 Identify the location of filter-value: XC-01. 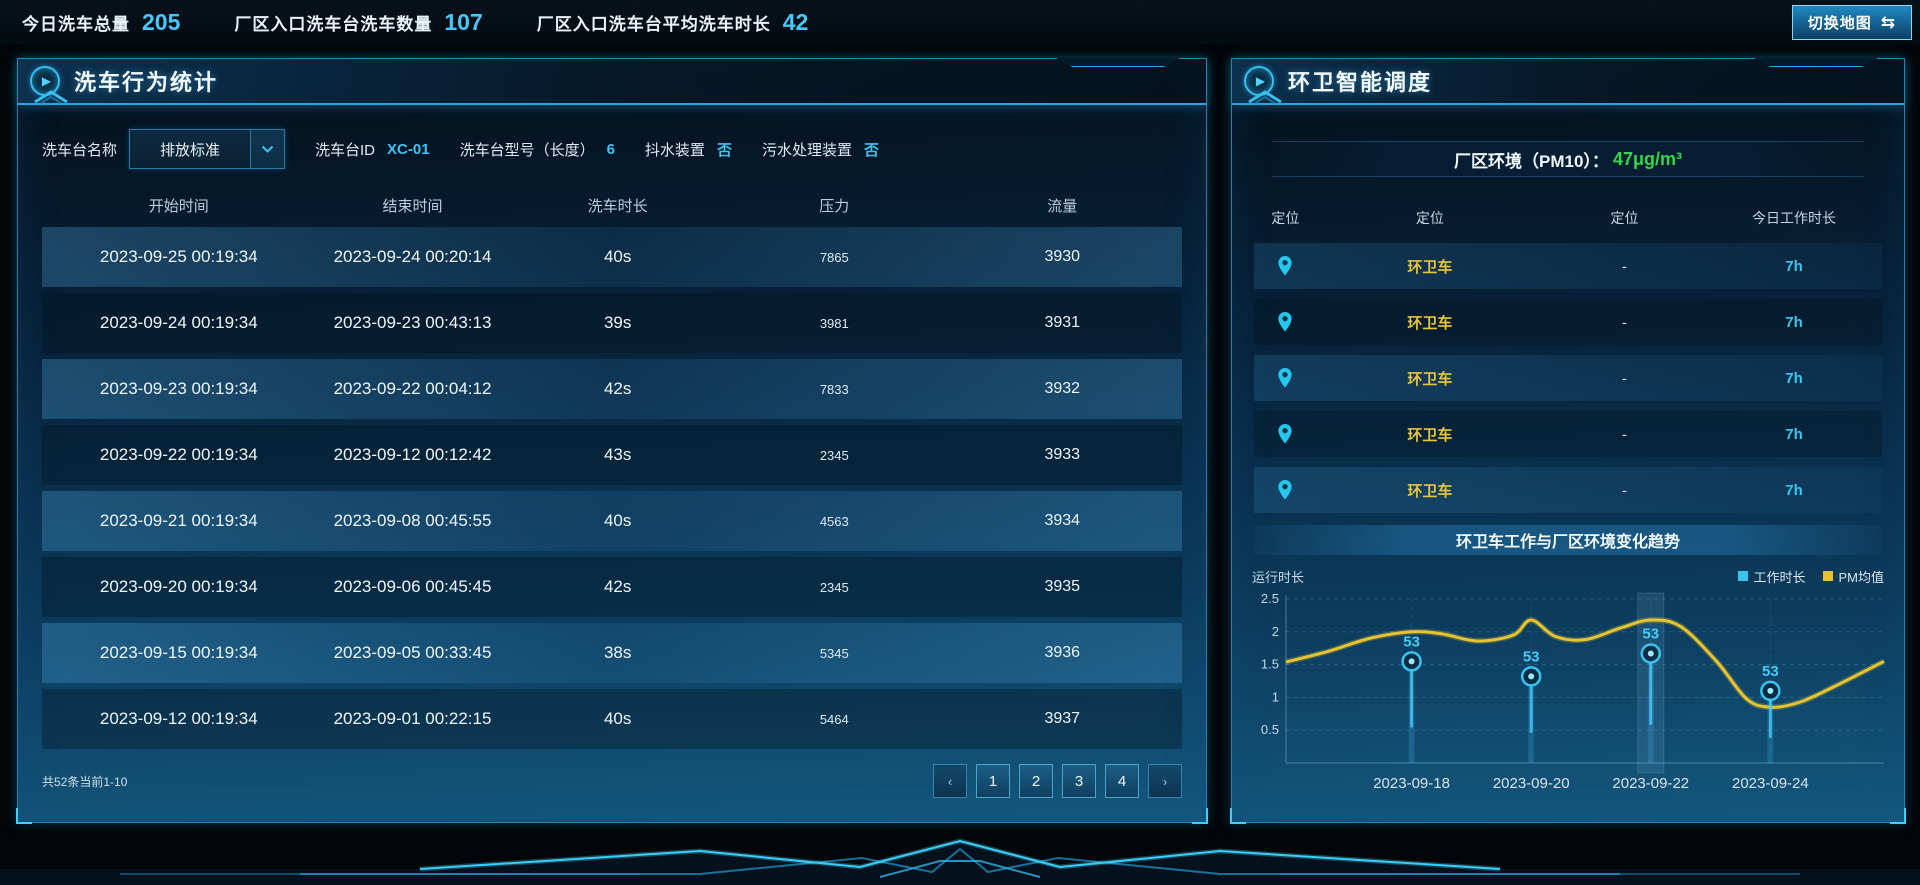
(408, 149).